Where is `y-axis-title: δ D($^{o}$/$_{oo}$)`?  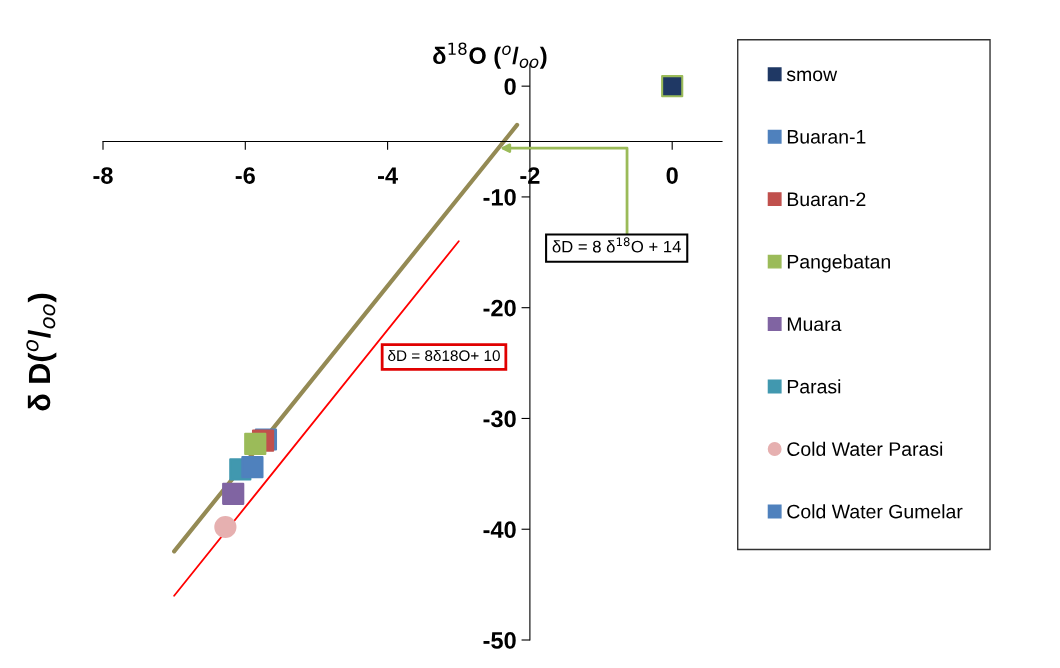 y-axis-title: δ D($^{o}$/$_{oo}$) is located at coordinates (41, 352).